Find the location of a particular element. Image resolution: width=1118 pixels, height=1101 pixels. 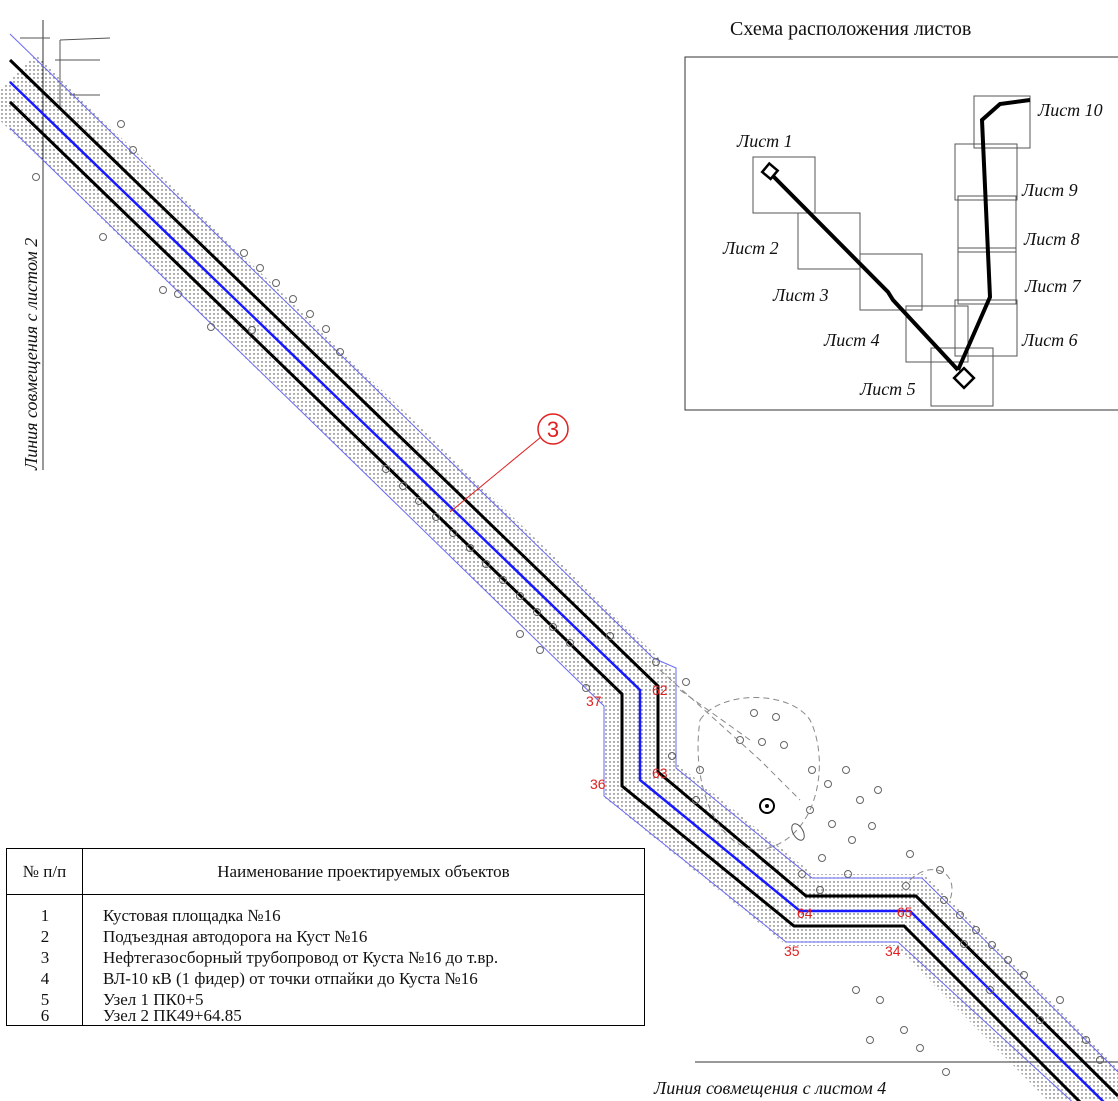

point-label: 34 is located at coordinates (893, 951).